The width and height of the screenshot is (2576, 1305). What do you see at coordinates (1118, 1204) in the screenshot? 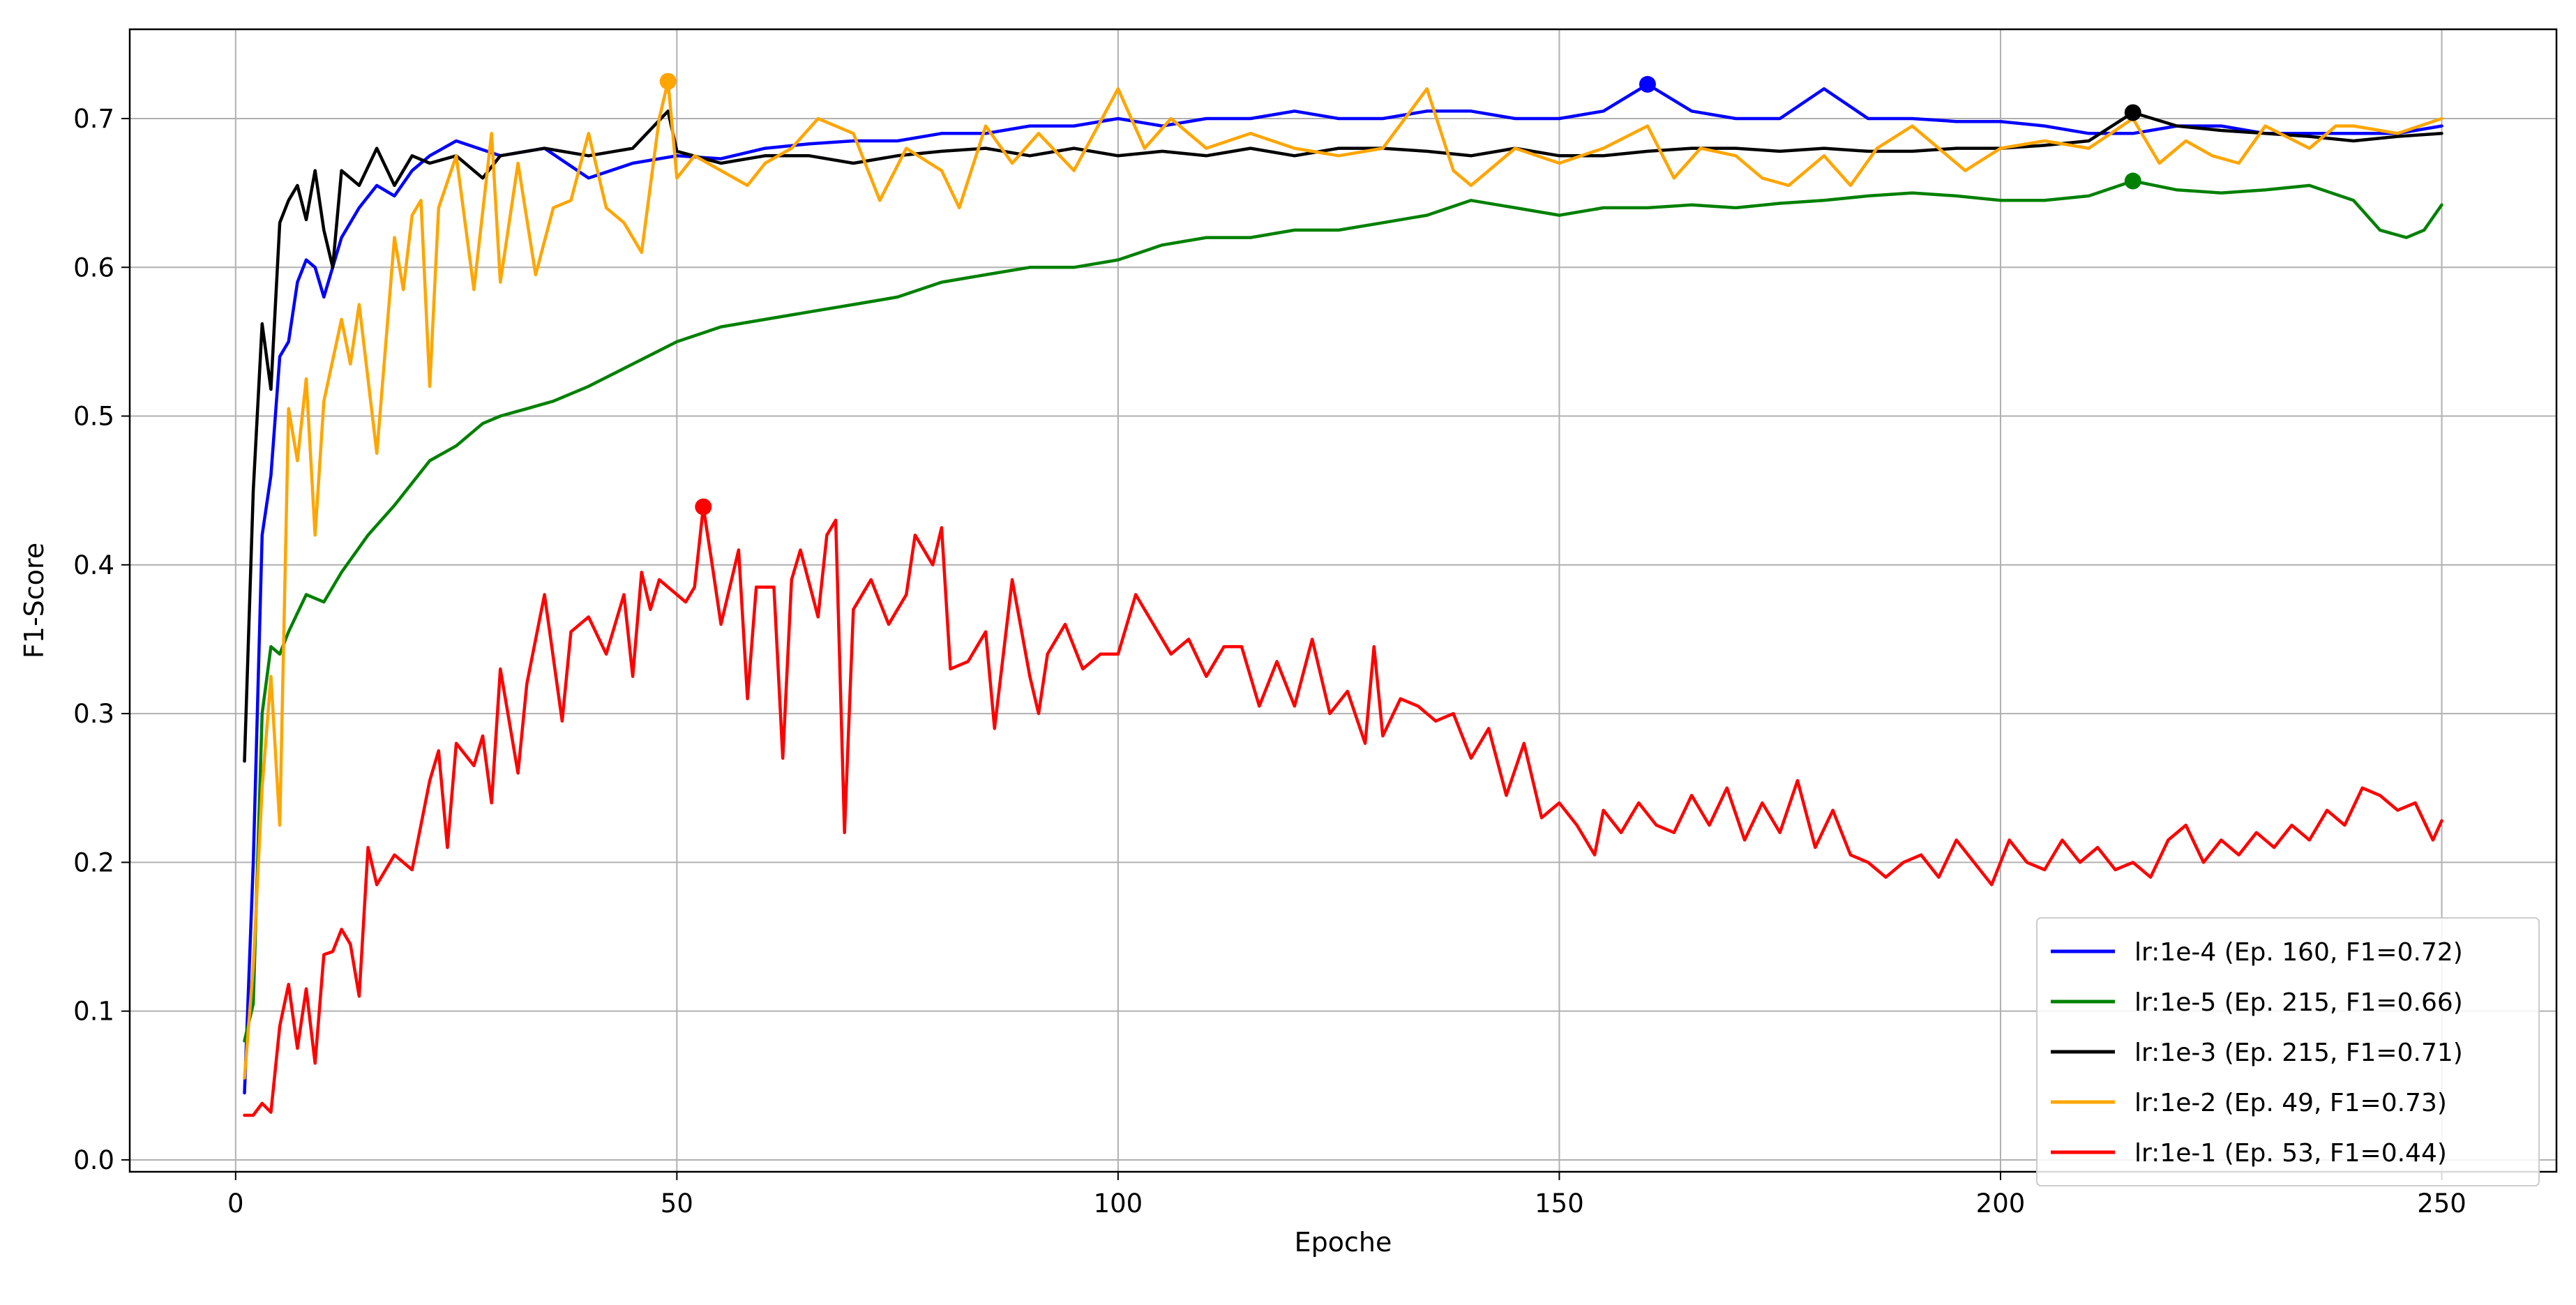
I see `x-tick-label: 100` at bounding box center [1118, 1204].